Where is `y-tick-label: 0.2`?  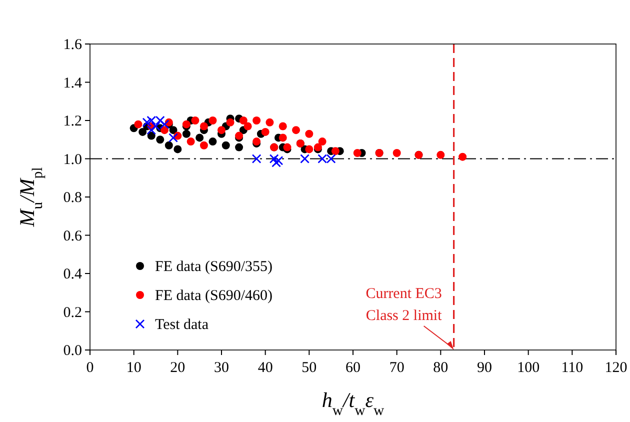
y-tick-label: 0.2 is located at coordinates (72, 312).